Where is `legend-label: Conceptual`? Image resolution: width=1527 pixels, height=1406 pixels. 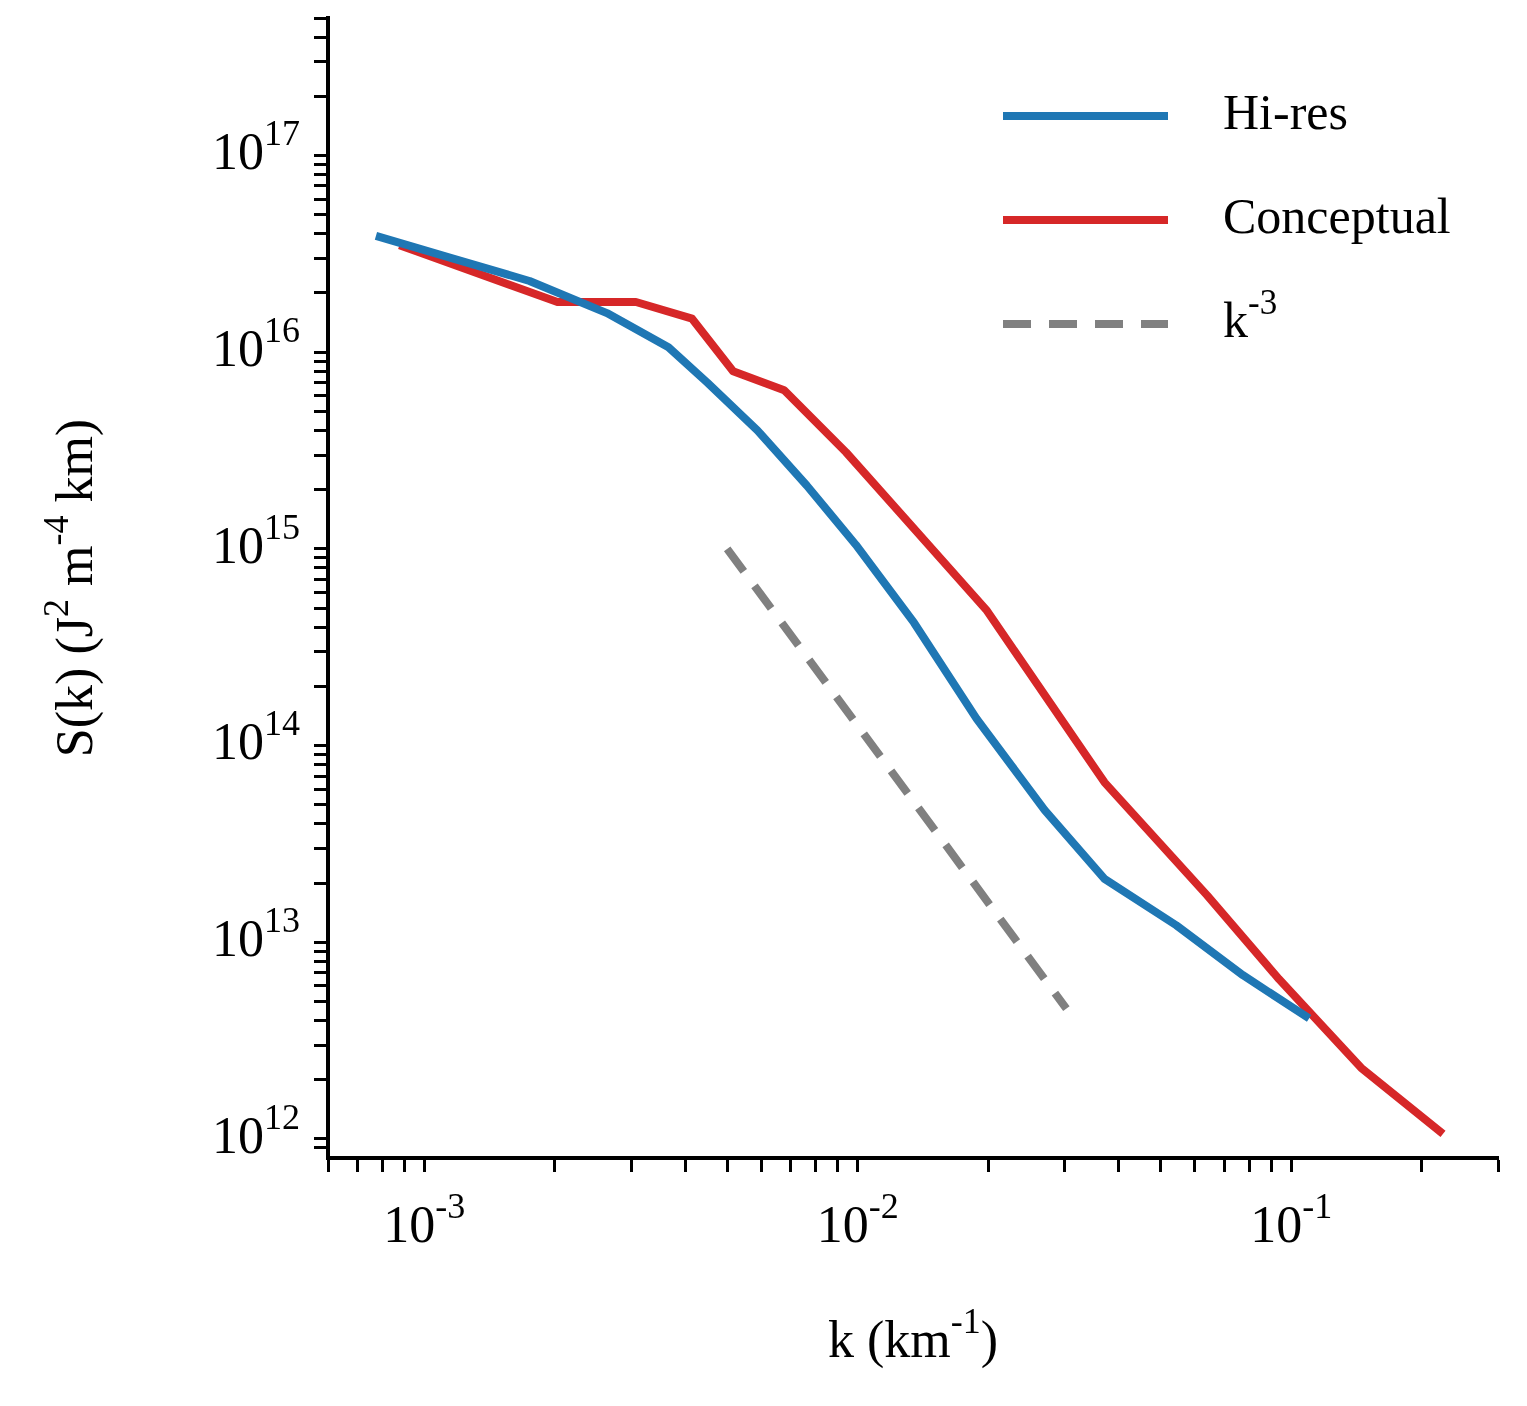 legend-label: Conceptual is located at coordinates (1337, 216).